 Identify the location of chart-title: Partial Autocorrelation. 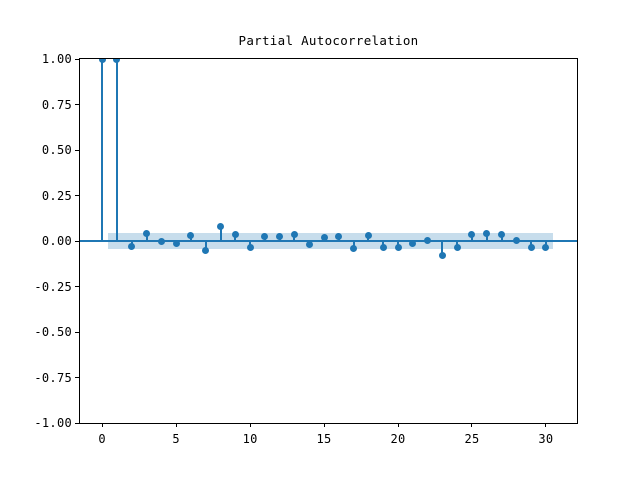
(328, 40).